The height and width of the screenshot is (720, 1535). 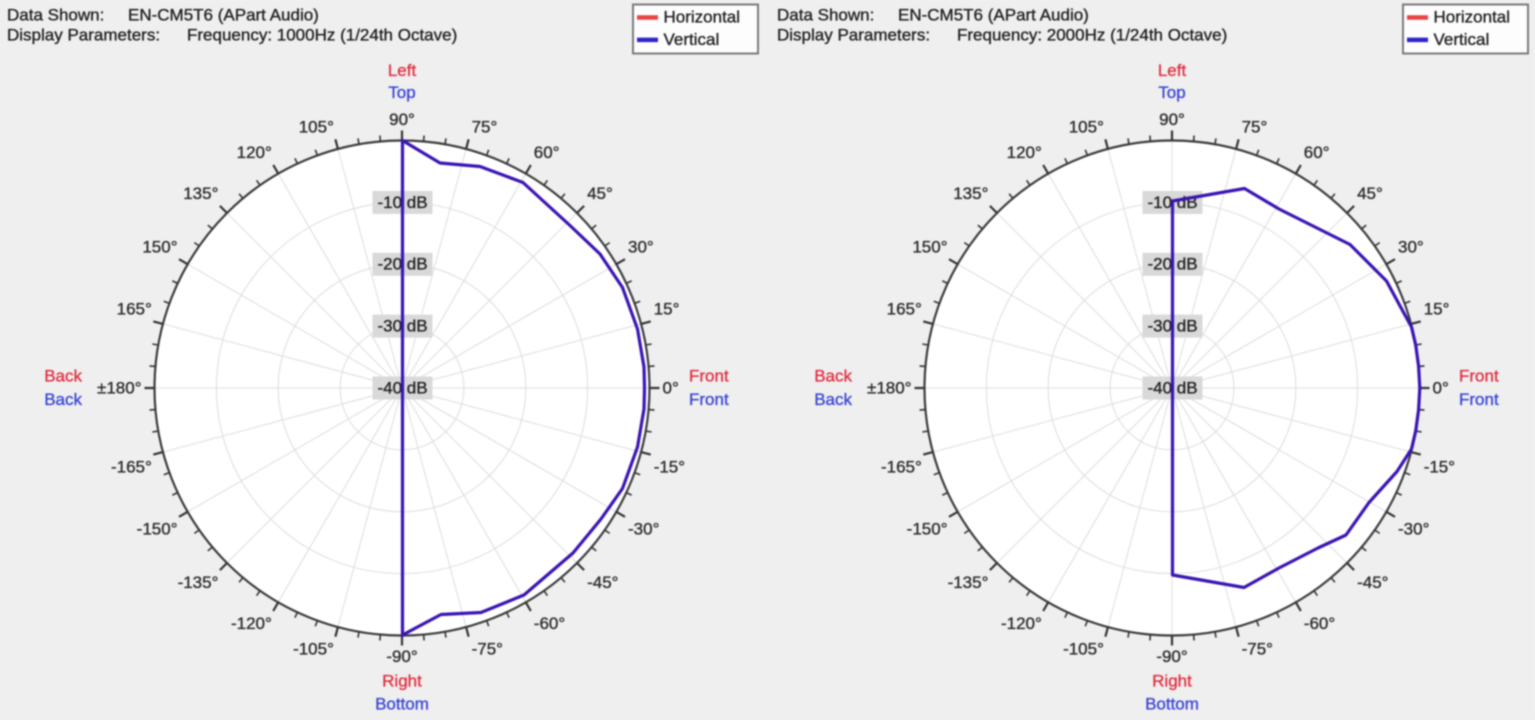 I want to click on svg-text:Frequency: 2000Hz (1/24th Octa: Frequency: 2000Hz (1/24th Octave), so click(x=1092, y=35).